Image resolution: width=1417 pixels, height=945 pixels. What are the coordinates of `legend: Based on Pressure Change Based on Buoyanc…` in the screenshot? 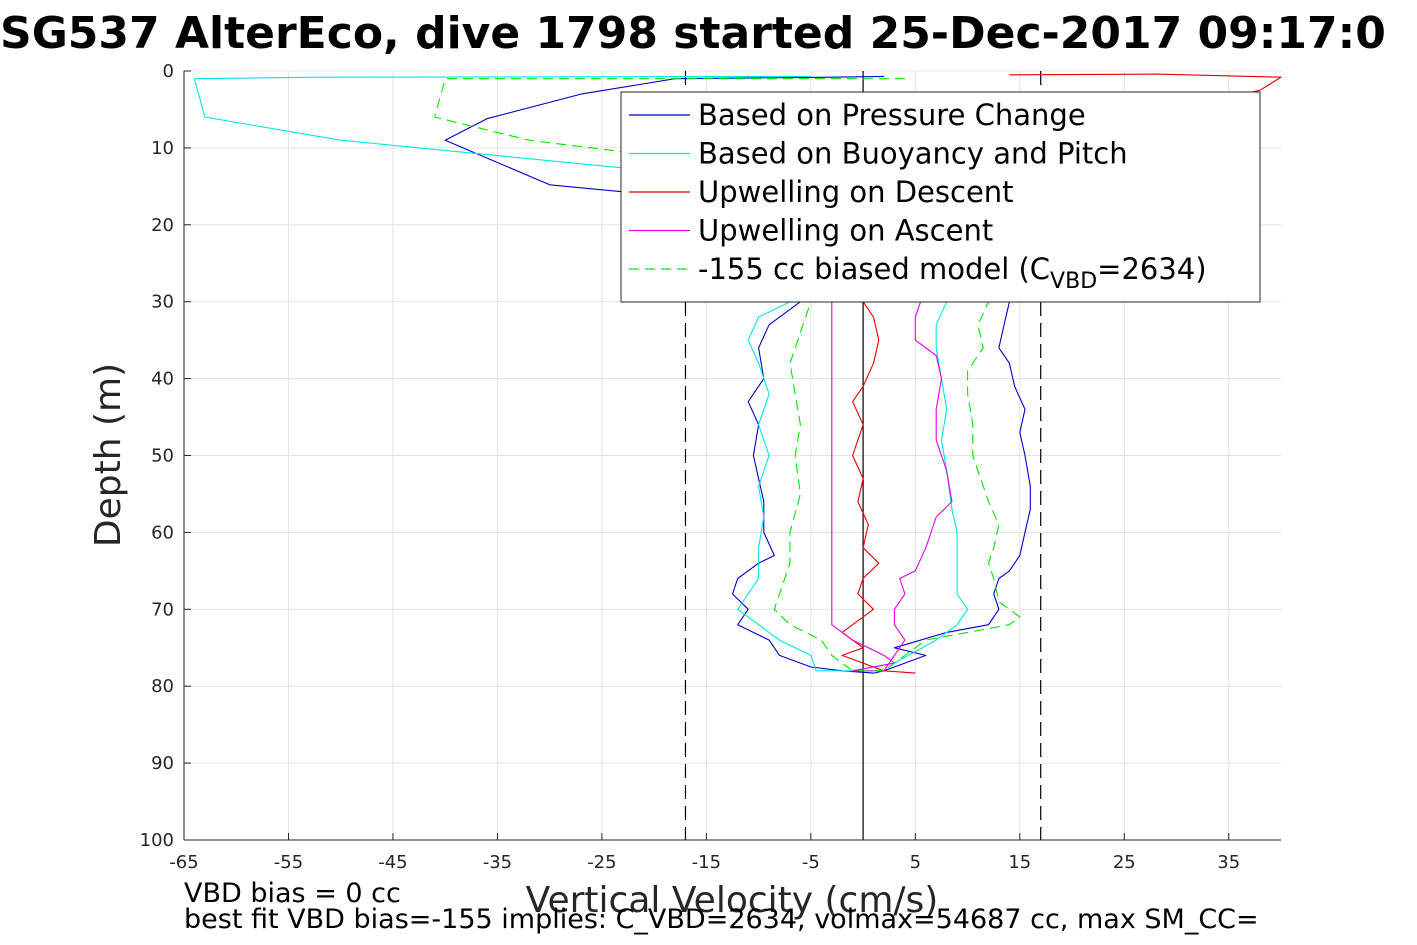 It's located at (940, 197).